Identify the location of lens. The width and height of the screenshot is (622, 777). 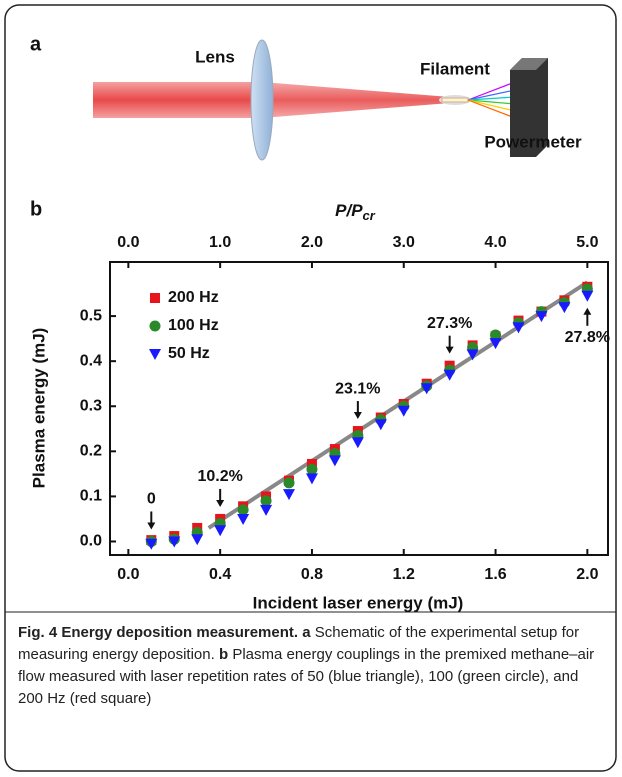
(262, 100).